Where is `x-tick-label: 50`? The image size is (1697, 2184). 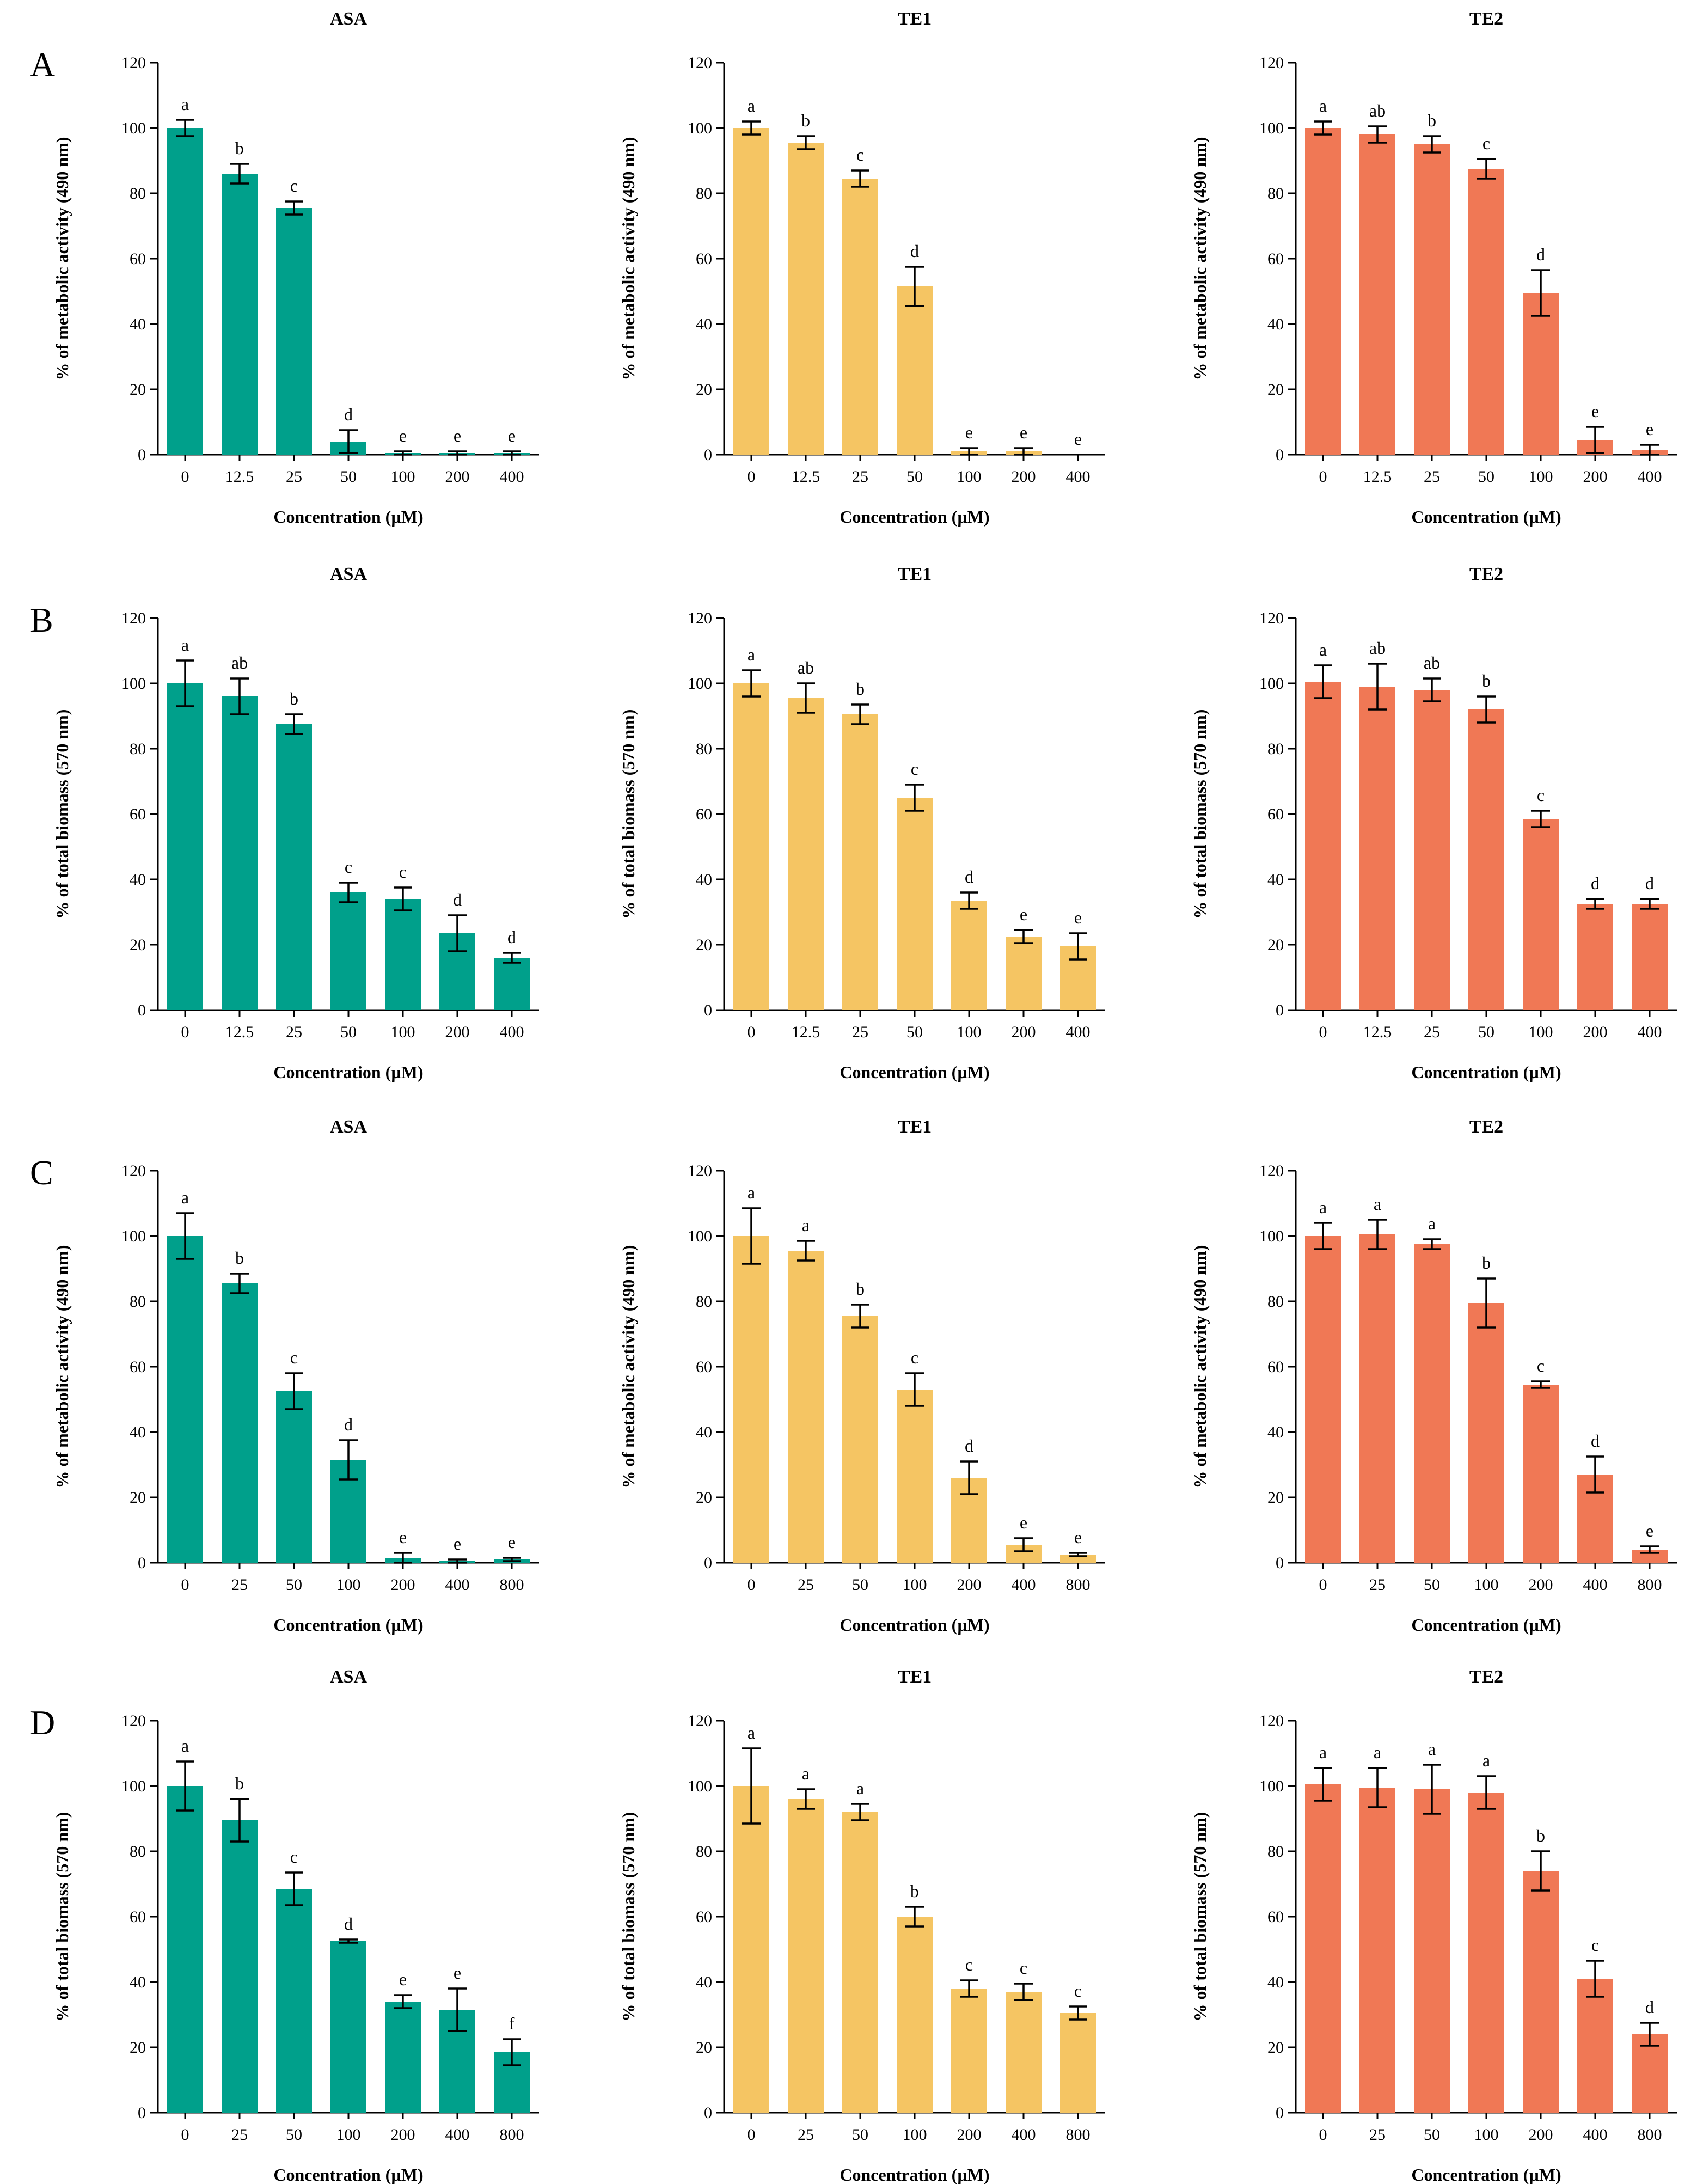
x-tick-label: 50 is located at coordinates (860, 2135).